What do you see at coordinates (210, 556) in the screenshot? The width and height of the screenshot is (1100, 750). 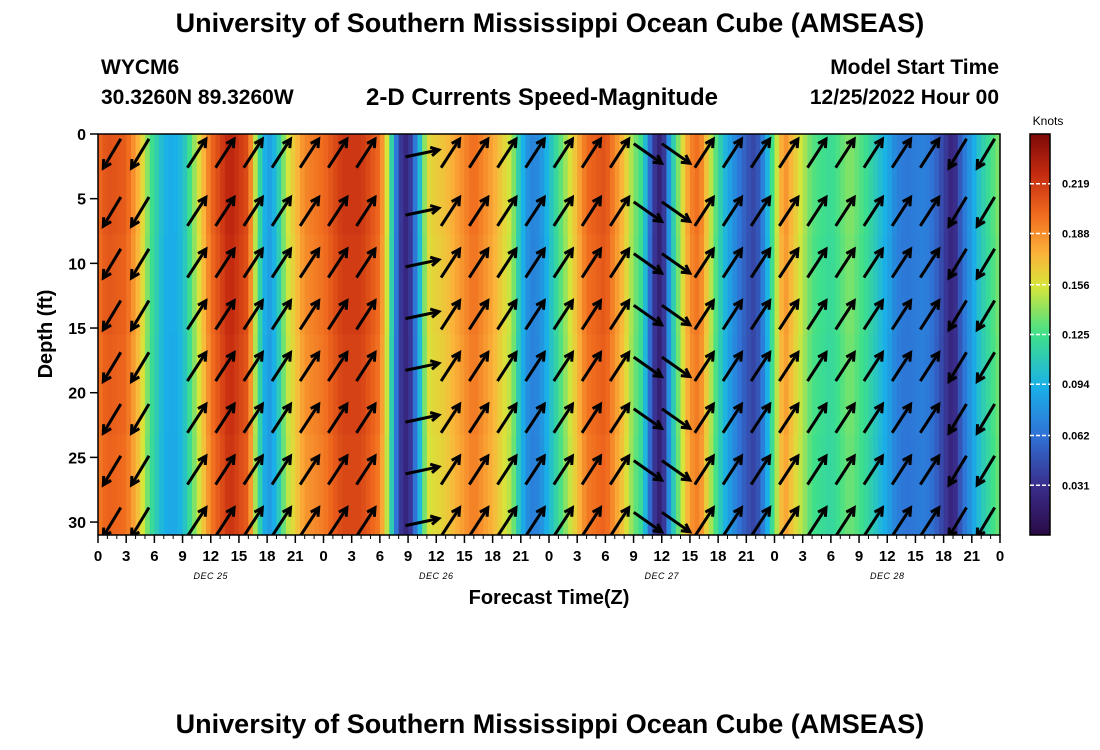 I see `x-tick-label: 12` at bounding box center [210, 556].